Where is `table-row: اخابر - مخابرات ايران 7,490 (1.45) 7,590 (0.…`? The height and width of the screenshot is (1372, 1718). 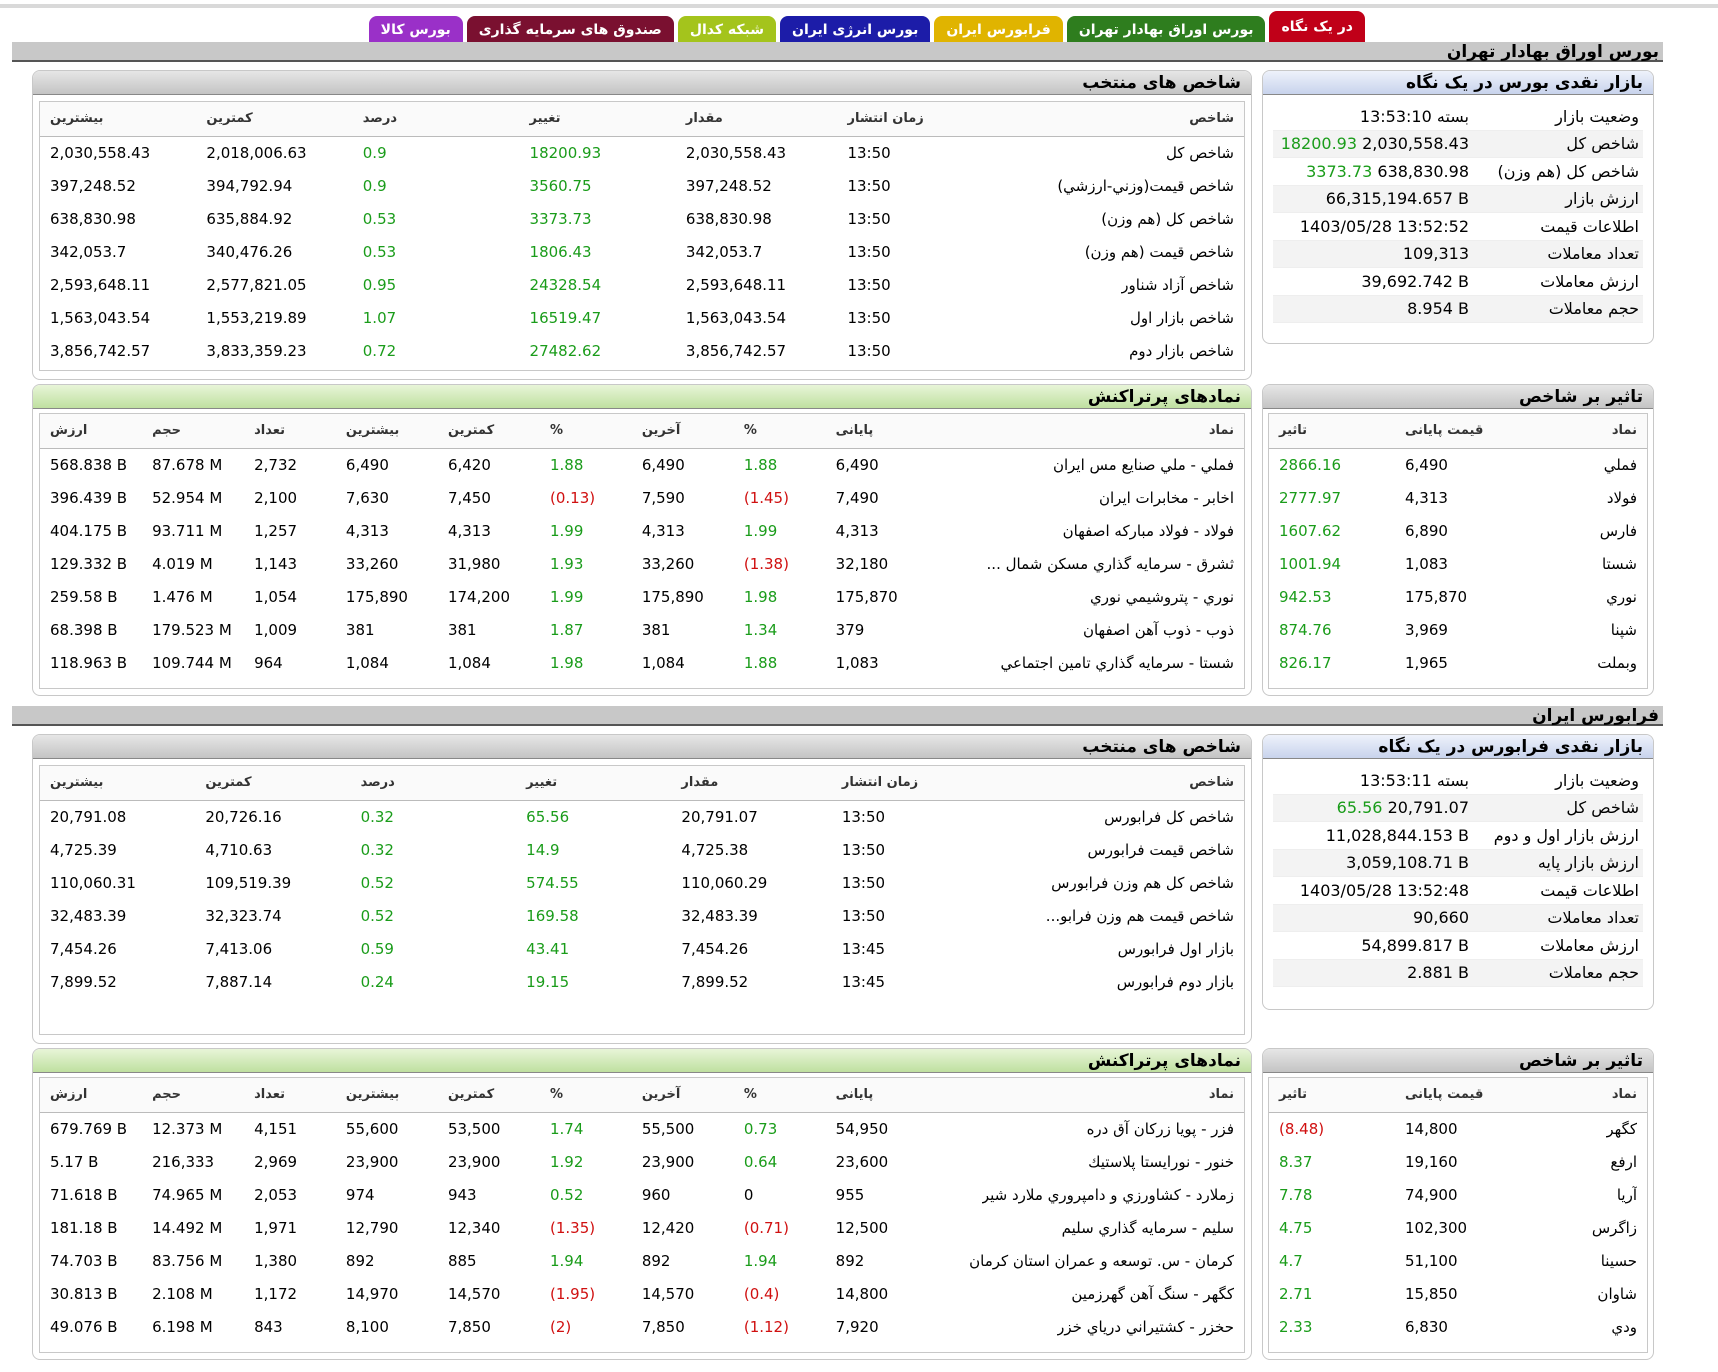
table-row: اخابر - مخابرات ايران 7,490 (1.45) 7,590 (0.… is located at coordinates (642, 497).